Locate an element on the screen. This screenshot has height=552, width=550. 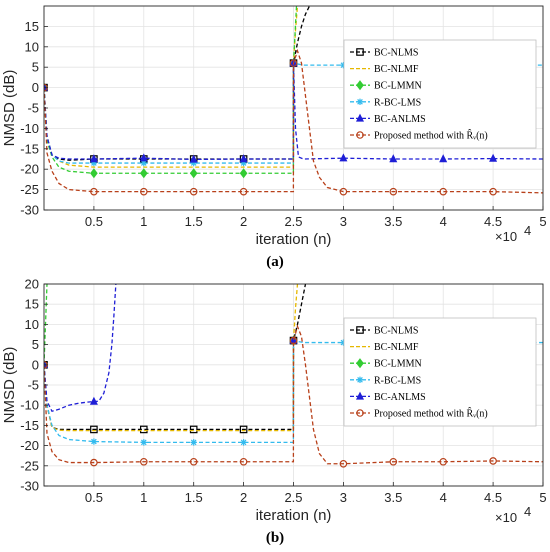
x-tick-label: 1 is located at coordinates (143, 221).